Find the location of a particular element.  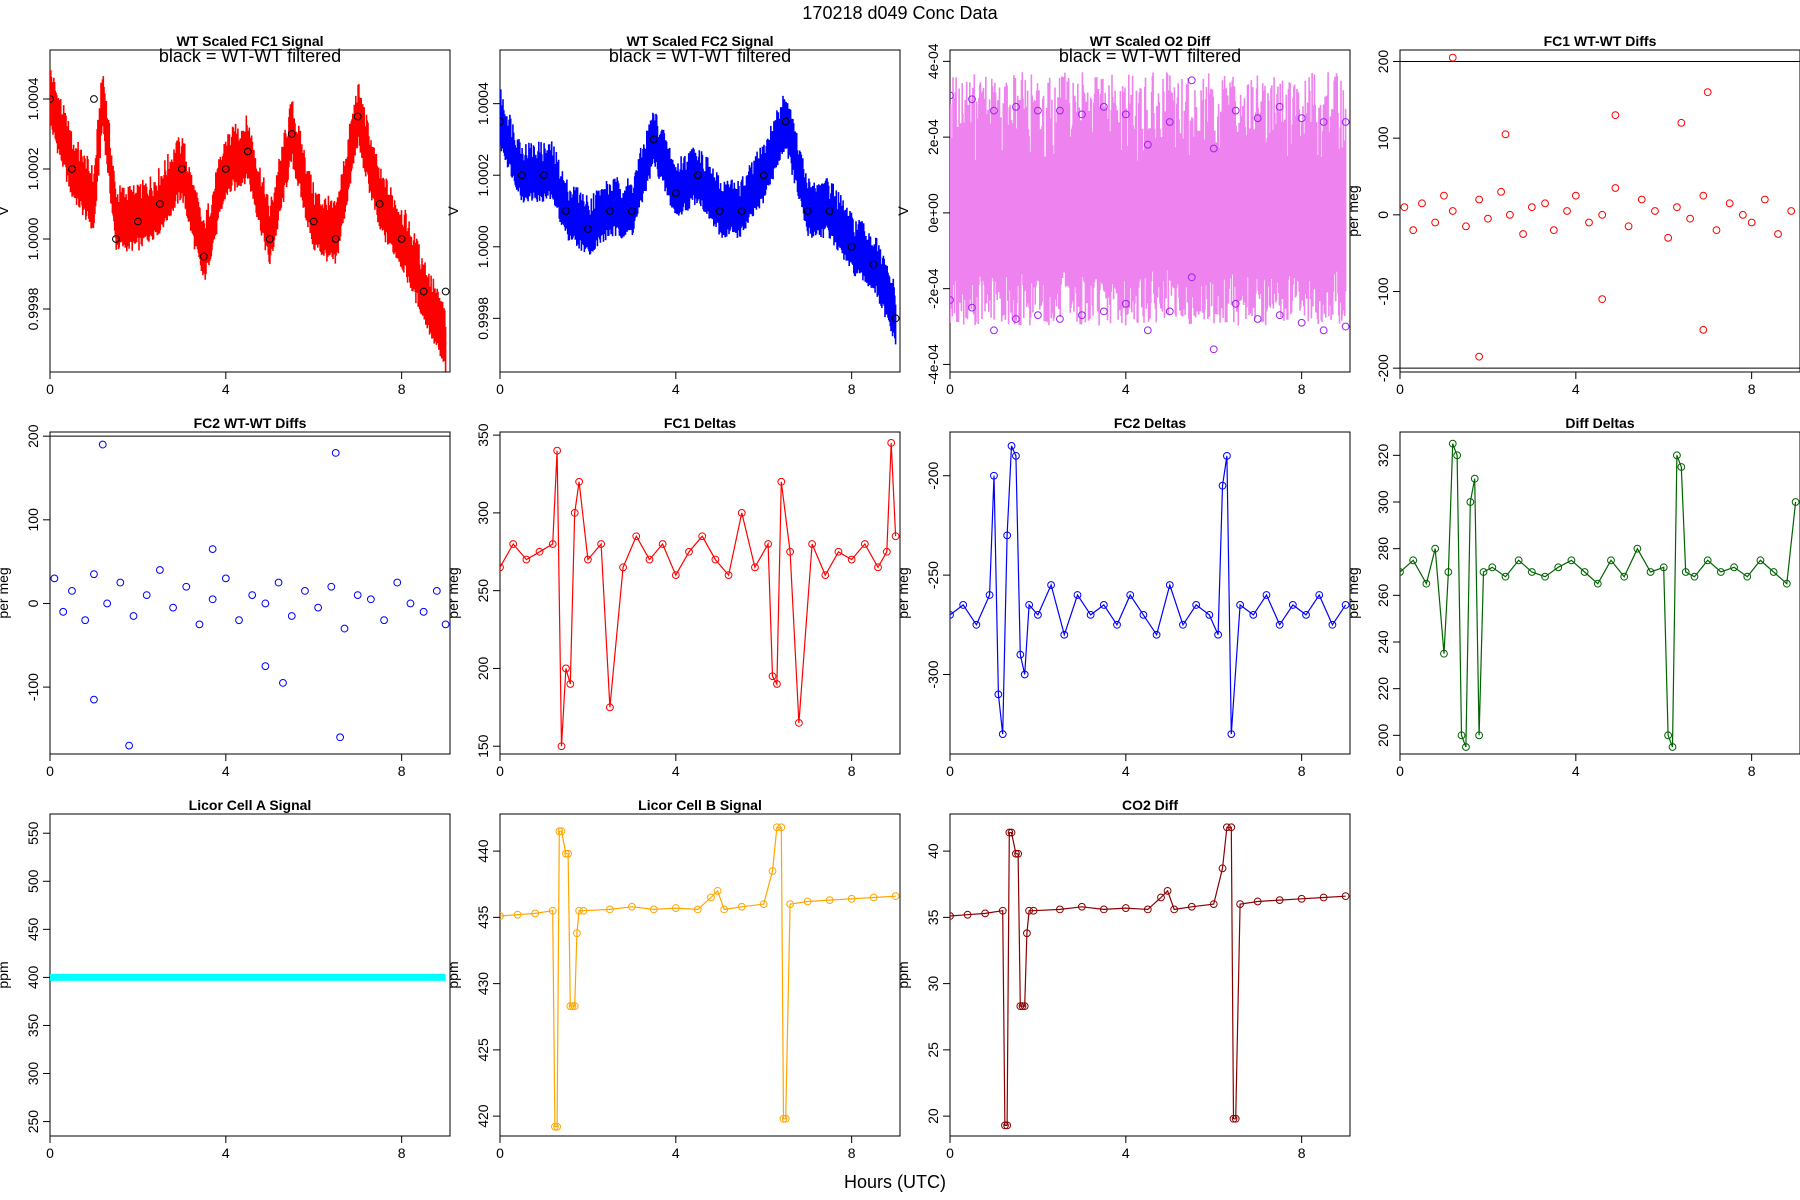

x-tick-label: 4 is located at coordinates (226, 771).